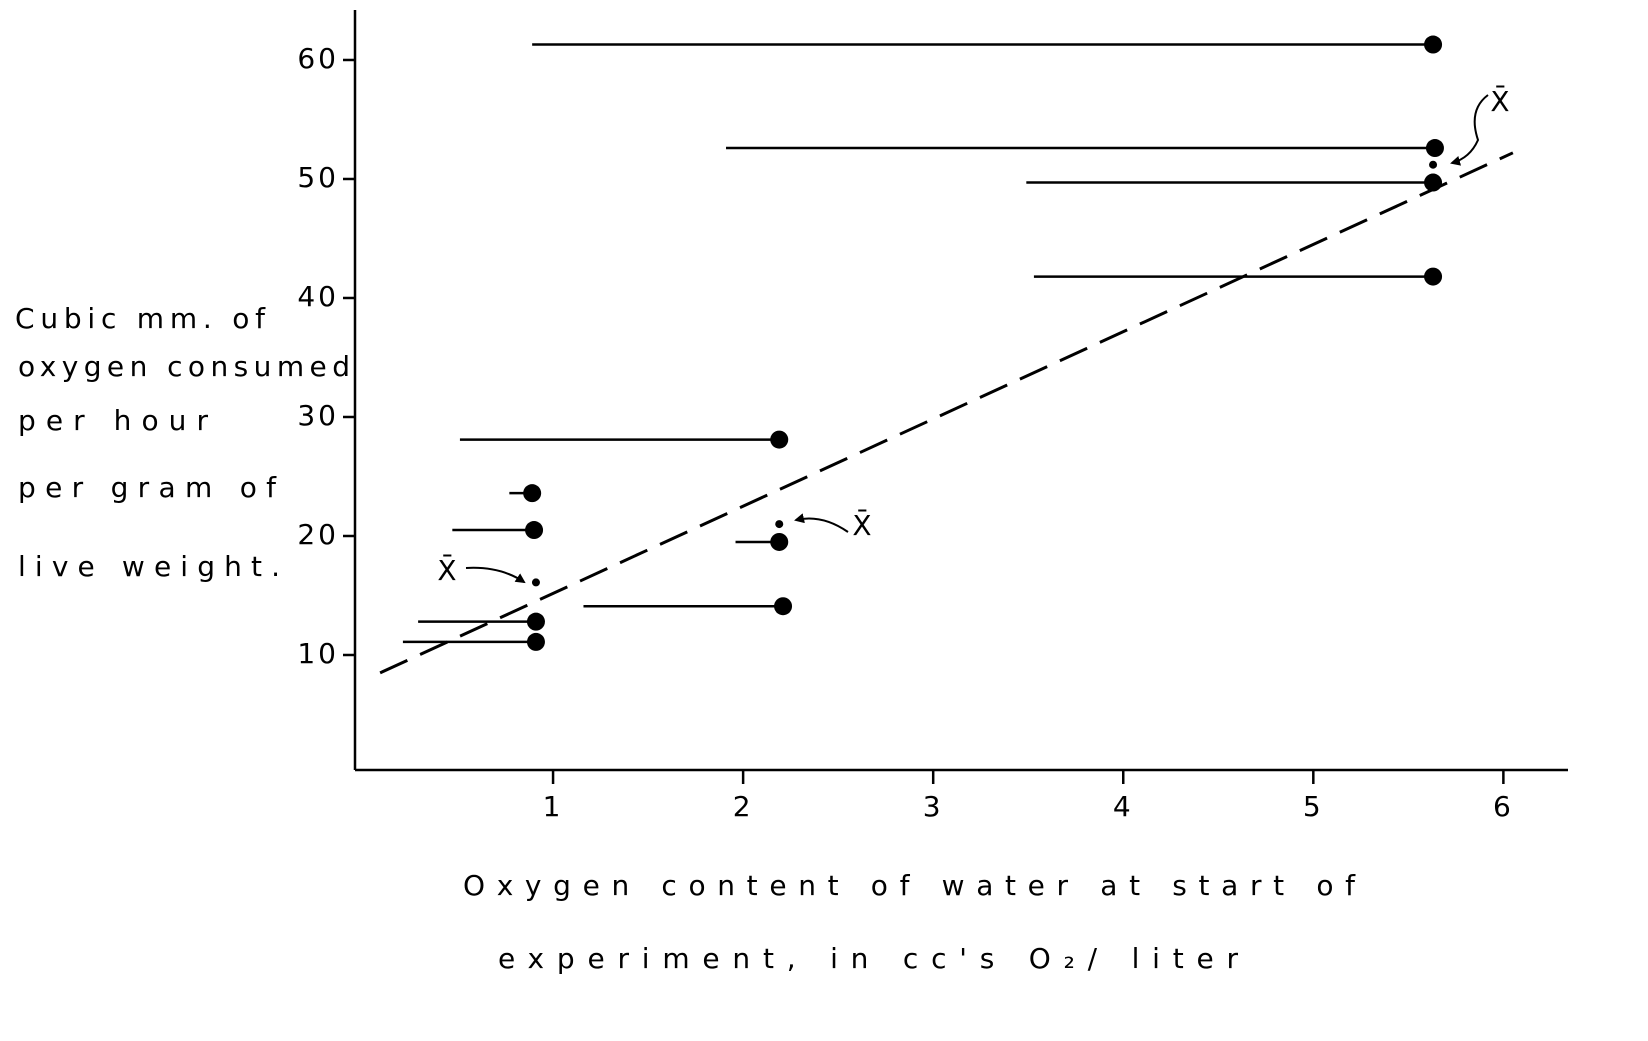 Image resolution: width=1648 pixels, height=1041 pixels. Describe the element at coordinates (318, 58) in the screenshot. I see `y-tick-label: 60` at that location.